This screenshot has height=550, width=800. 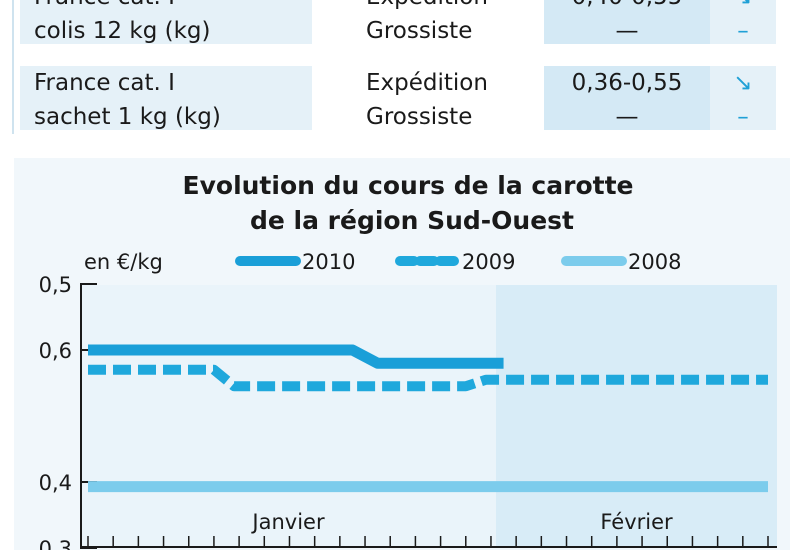 I want to click on product-cell: France cat. I sachet 1 kg (kg), so click(x=166, y=98).